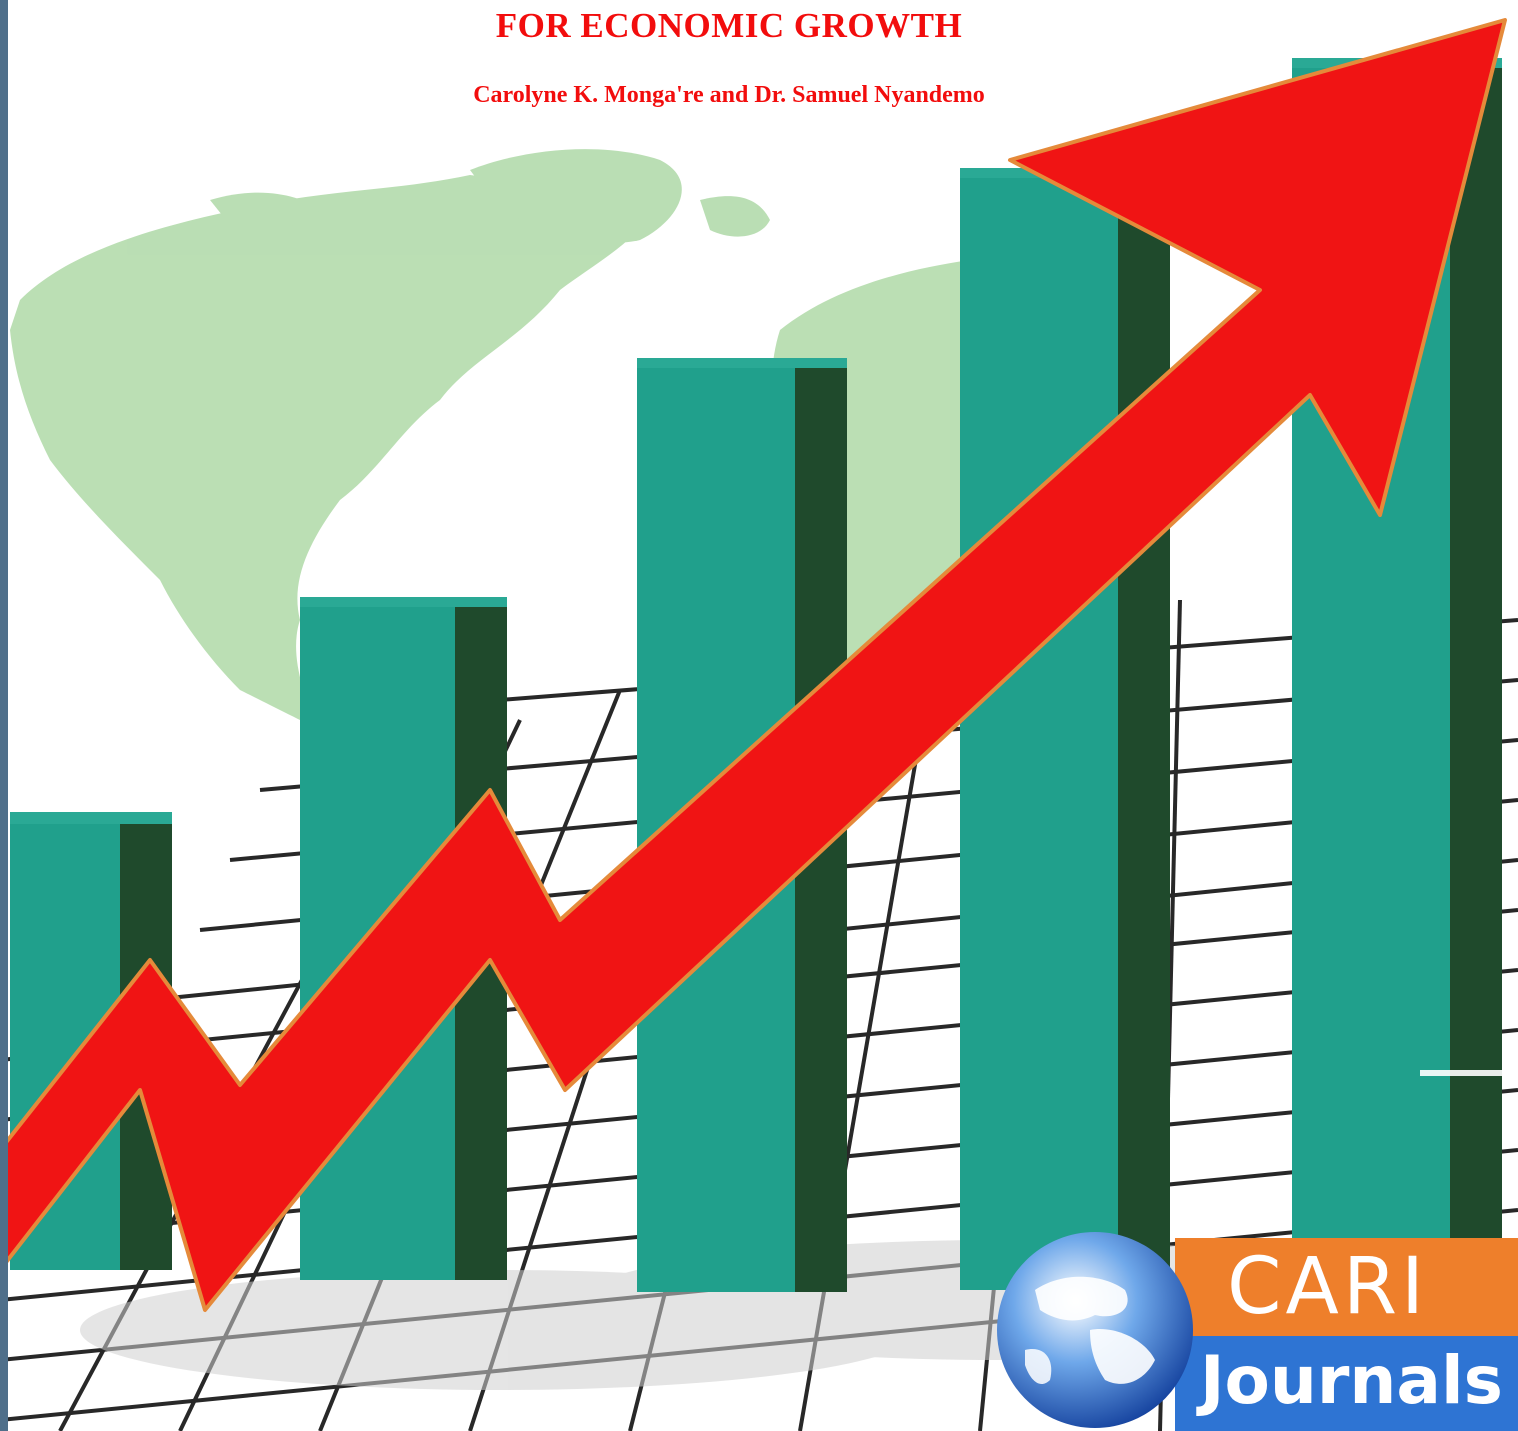  I want to click on globe-icon, so click(1095, 1330).